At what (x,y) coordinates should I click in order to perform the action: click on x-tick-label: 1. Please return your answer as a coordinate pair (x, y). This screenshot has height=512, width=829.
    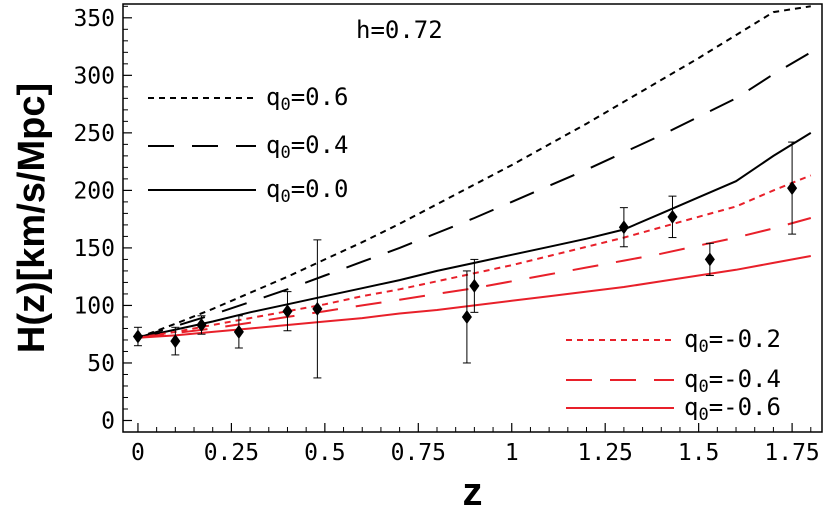
    Looking at the image, I should click on (512, 453).